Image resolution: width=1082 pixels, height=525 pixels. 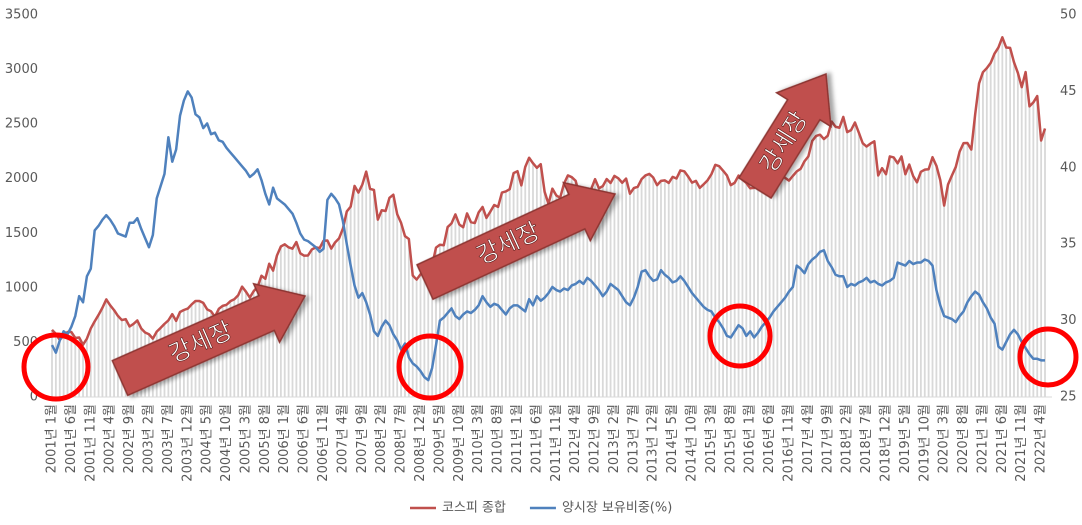 I want to click on y-tick-label: 2500, so click(x=21, y=124).